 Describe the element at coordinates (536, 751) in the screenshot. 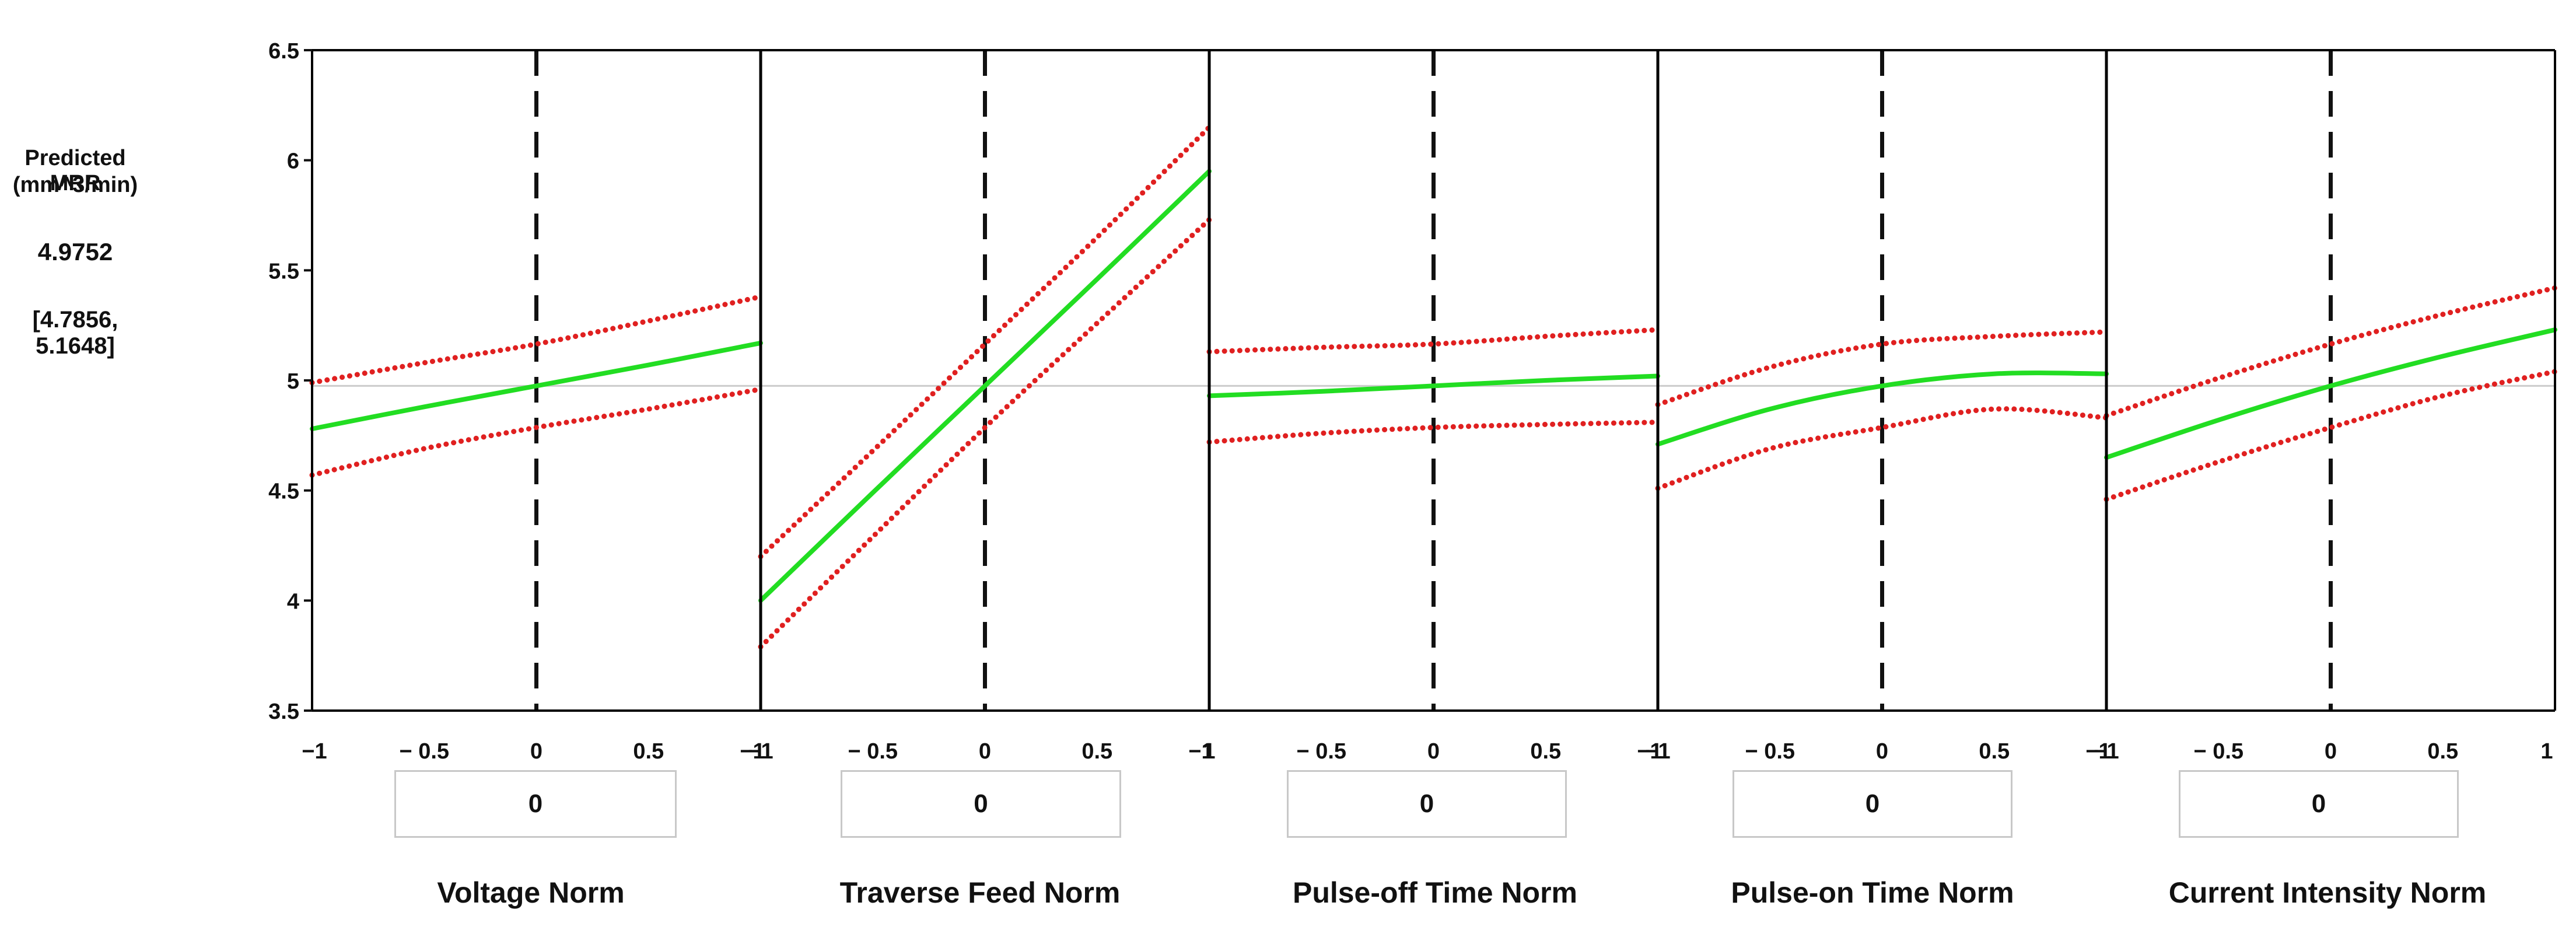

I see `voltage-norm-x-tick-label: 0` at that location.